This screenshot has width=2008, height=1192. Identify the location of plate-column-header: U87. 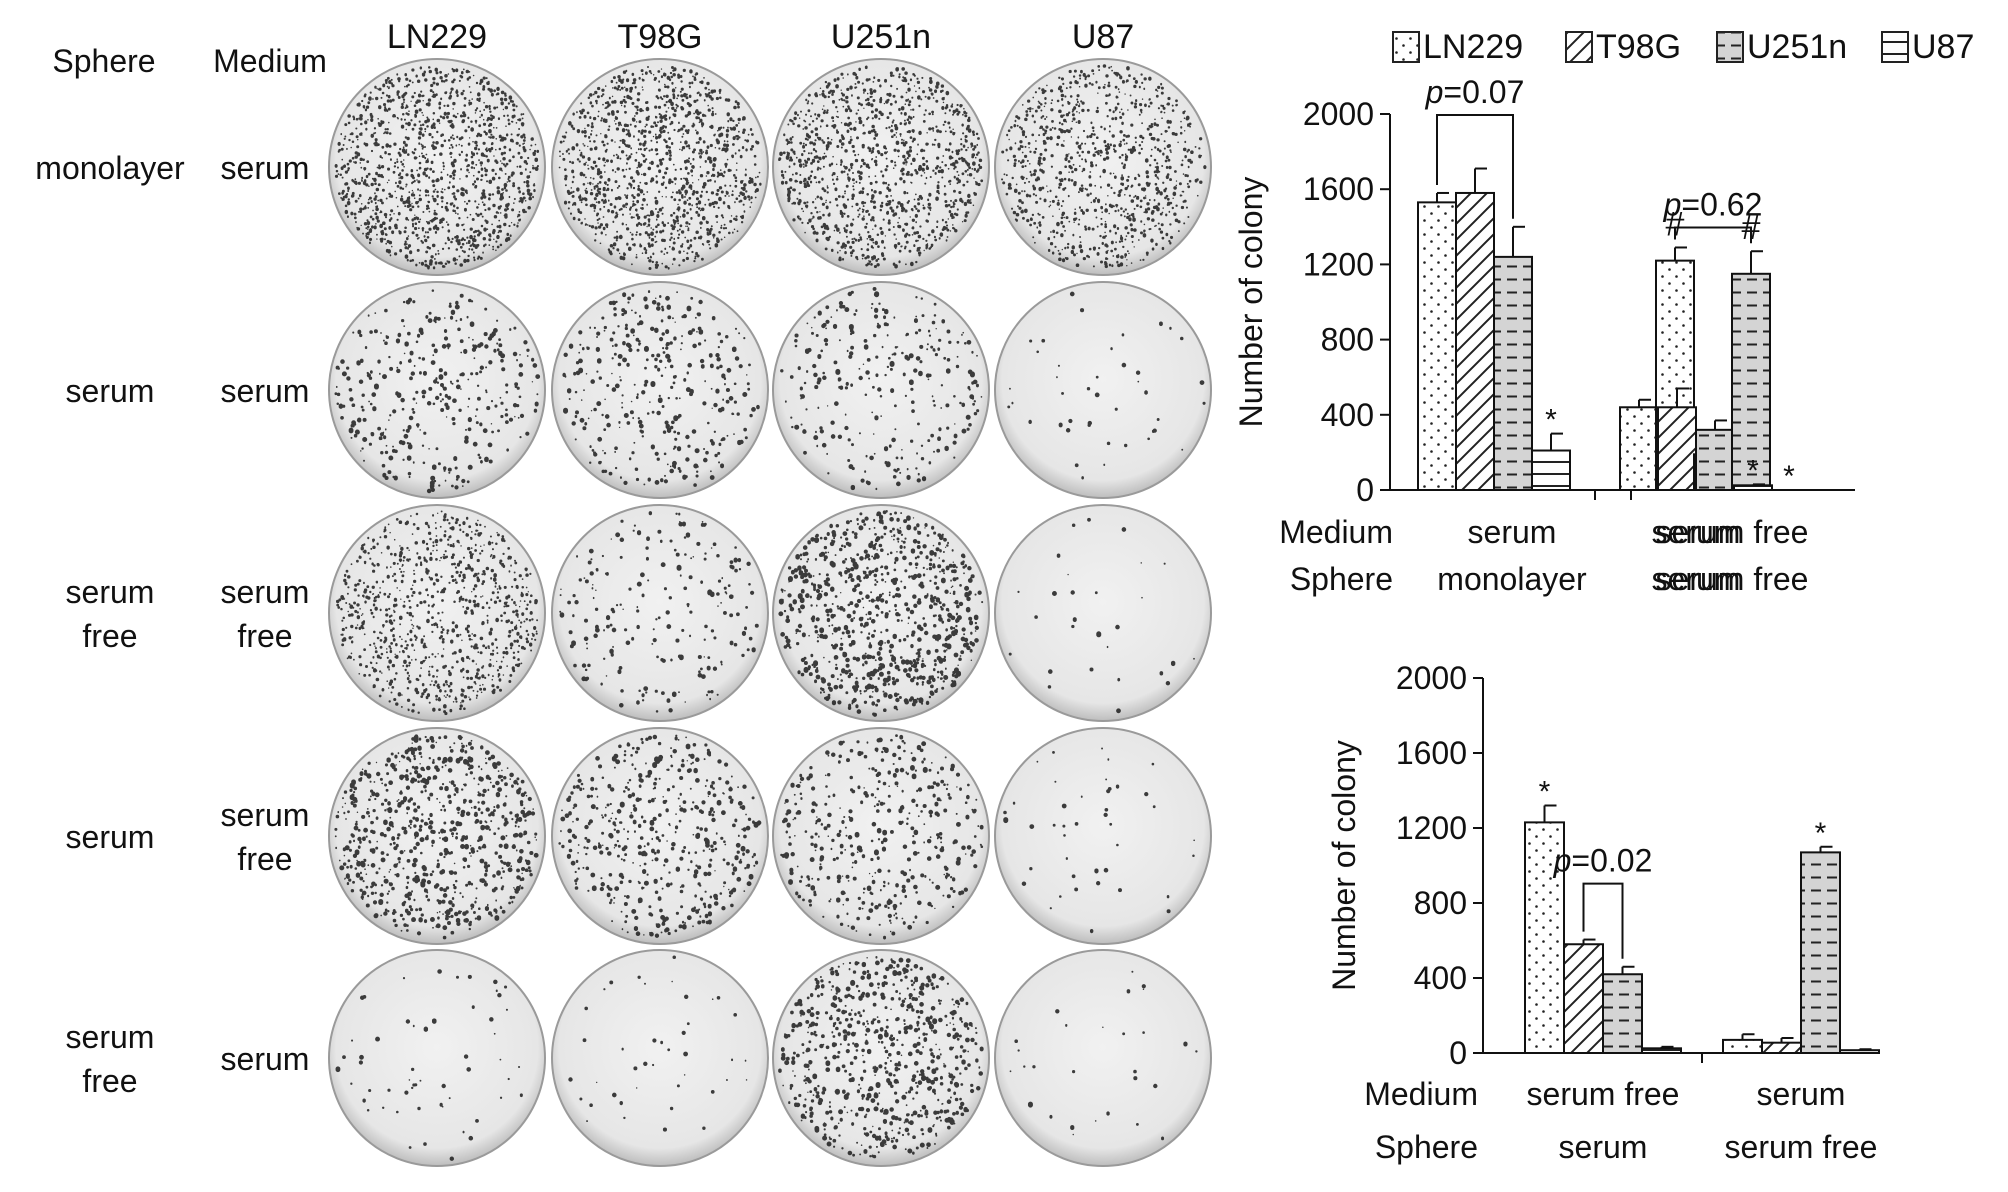
(1103, 37).